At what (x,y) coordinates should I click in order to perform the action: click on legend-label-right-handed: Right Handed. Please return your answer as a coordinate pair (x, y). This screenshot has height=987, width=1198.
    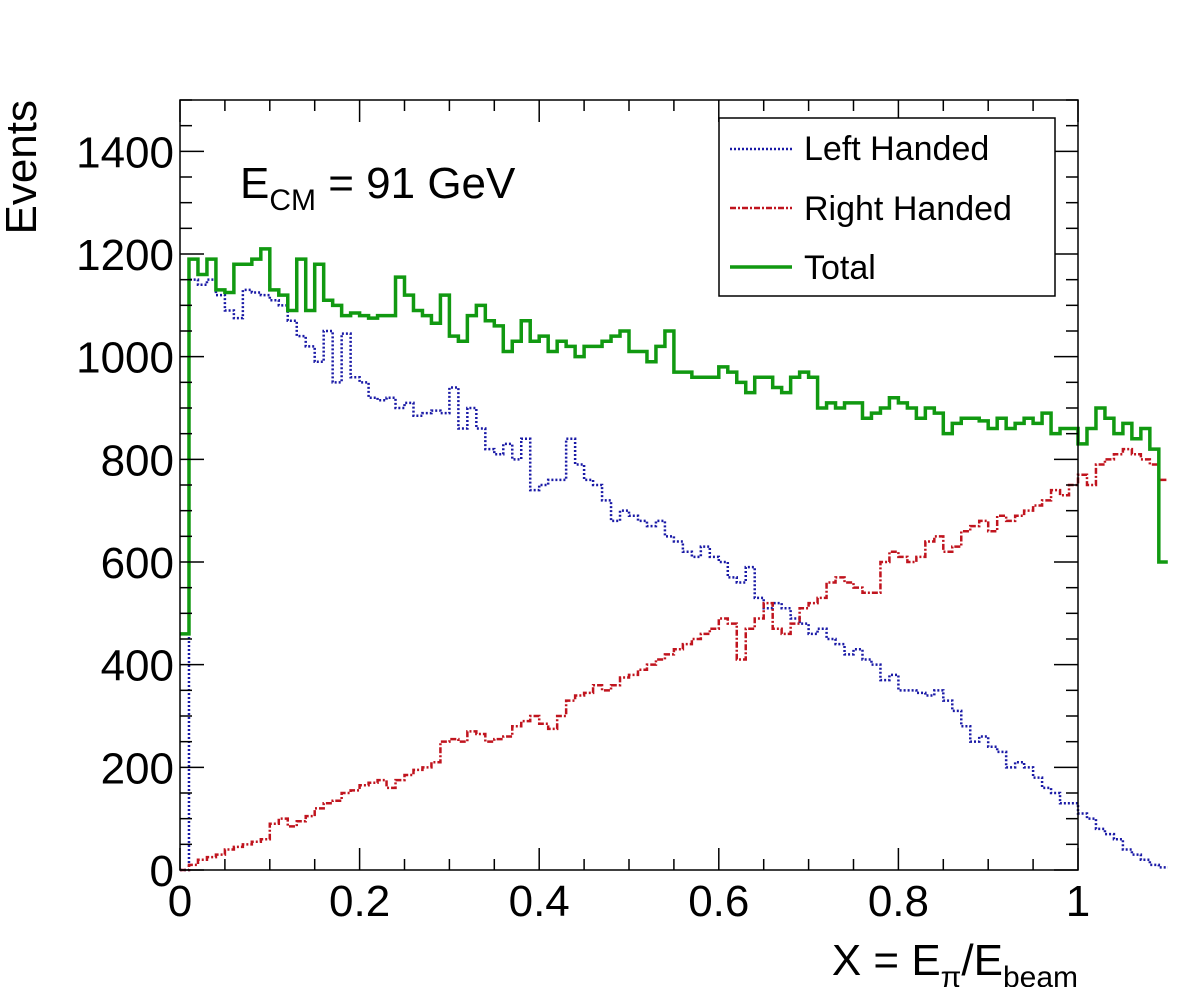
    Looking at the image, I should click on (908, 209).